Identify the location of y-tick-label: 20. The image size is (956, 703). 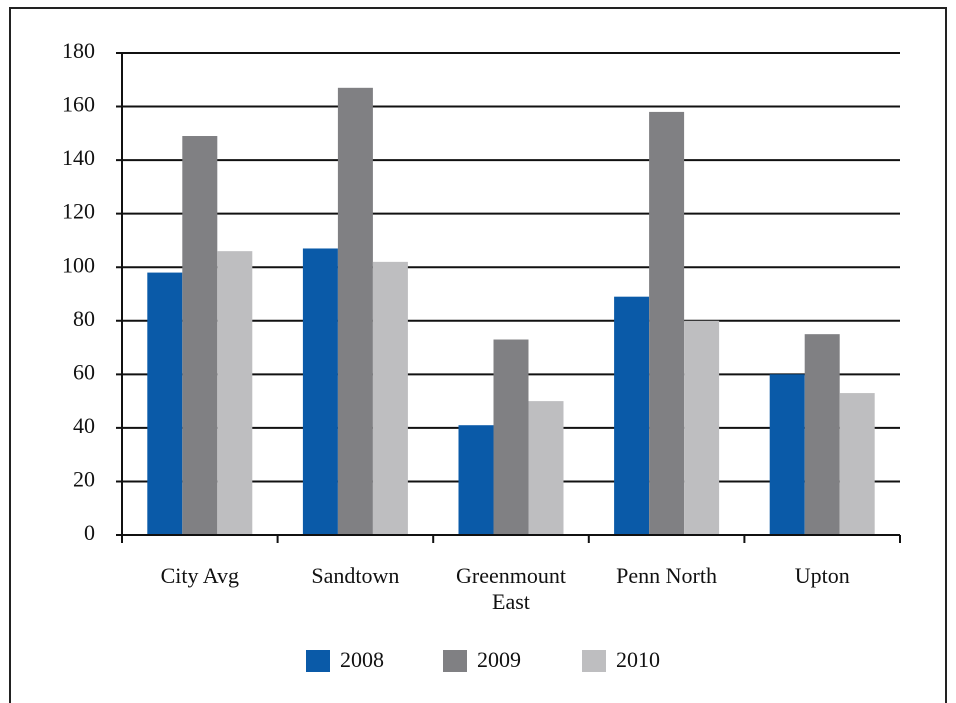
(84, 478).